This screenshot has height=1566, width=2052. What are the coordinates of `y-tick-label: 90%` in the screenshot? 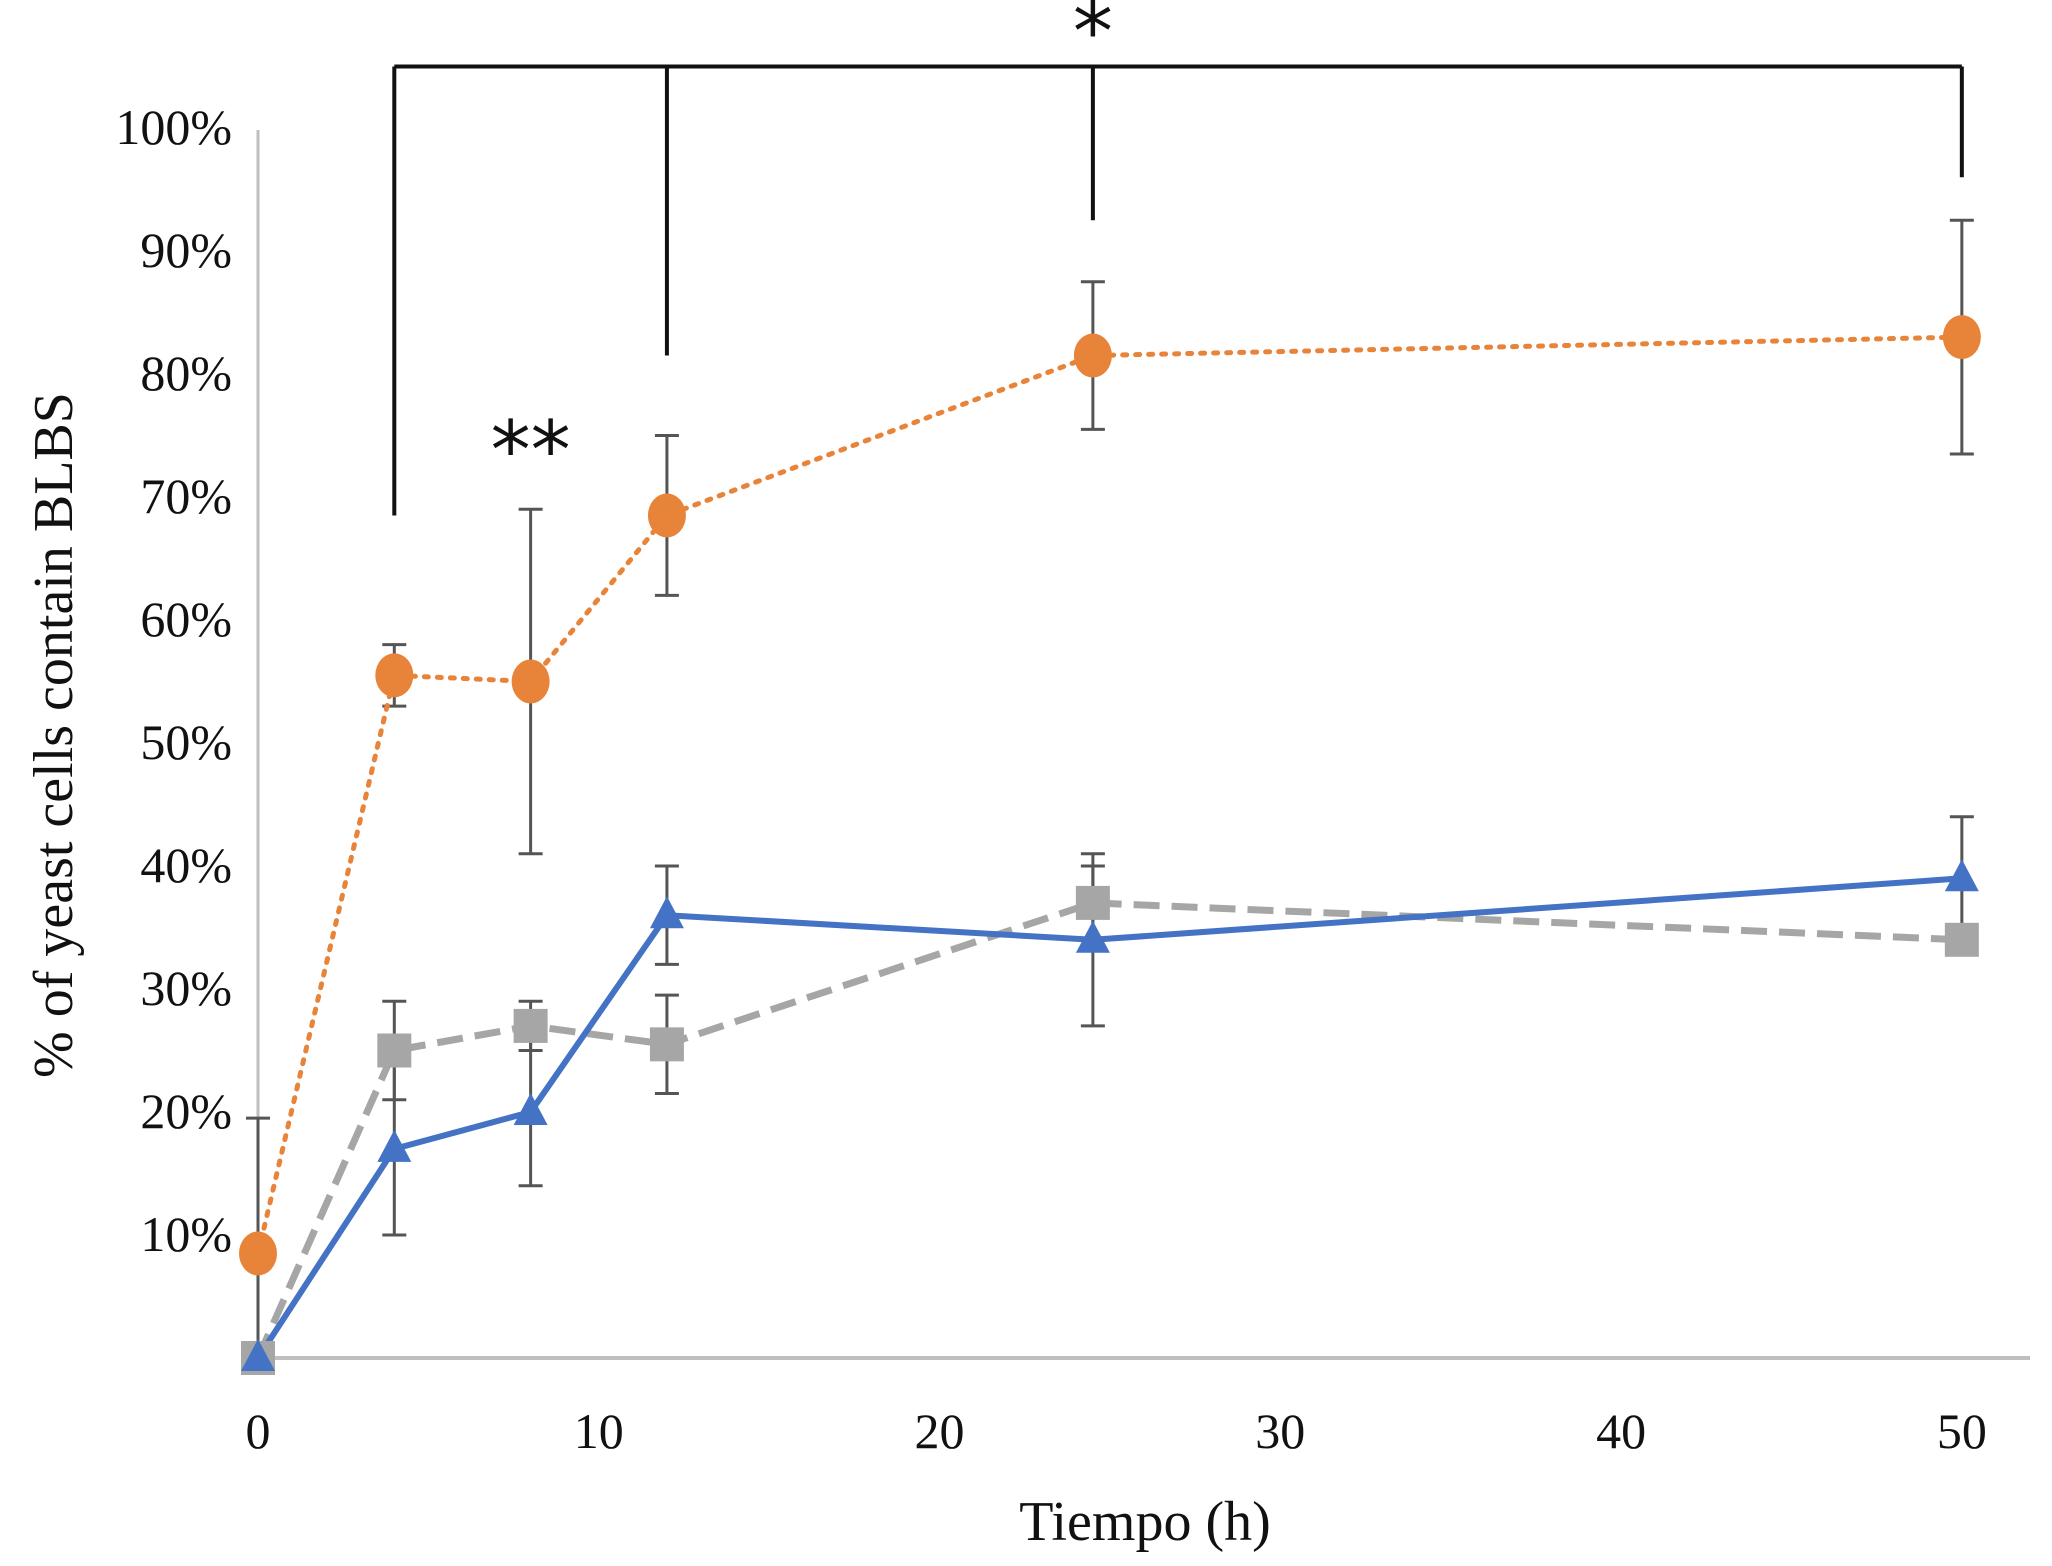 It's located at (186, 250).